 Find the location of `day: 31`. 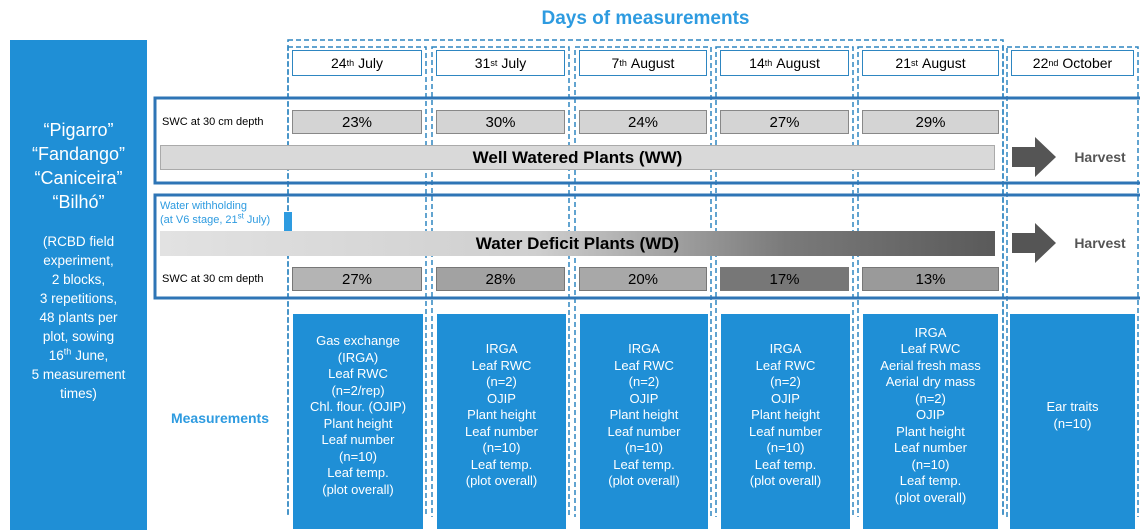

day: 31 is located at coordinates (482, 63).